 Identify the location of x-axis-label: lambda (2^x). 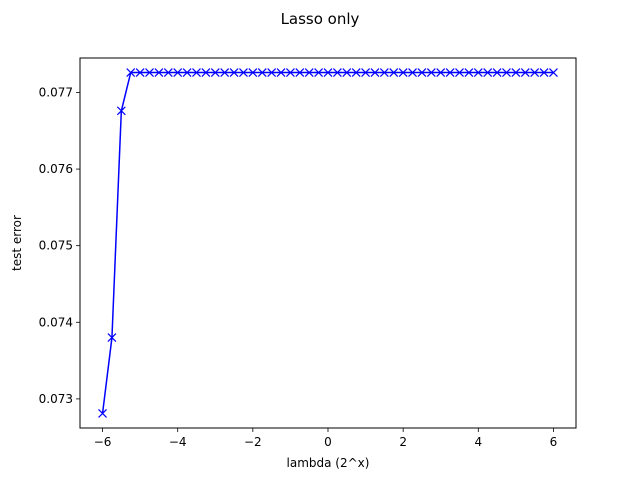
(328, 463).